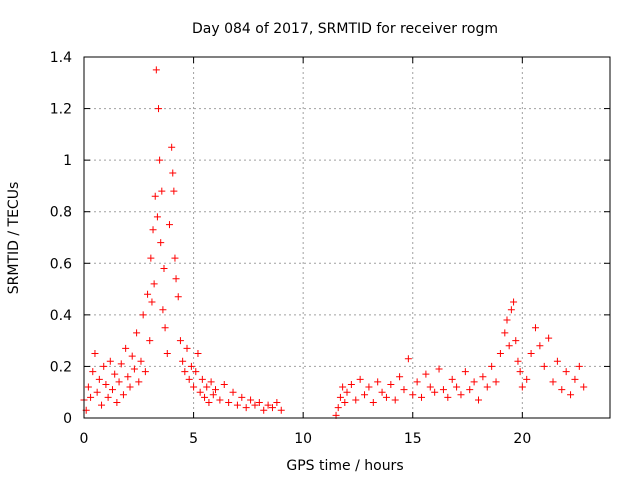 The width and height of the screenshot is (640, 480). I want to click on y-tick-label: 1.4, so click(61, 58).